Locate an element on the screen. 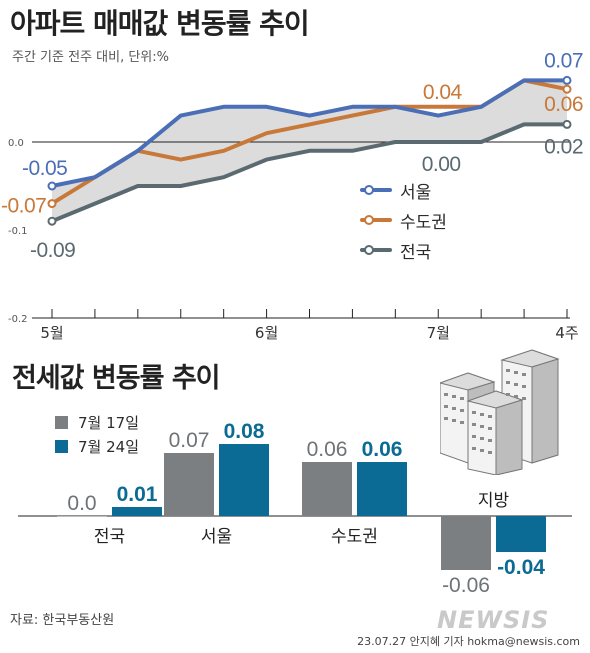  legend-item-week24: 7월 24일 is located at coordinates (97, 446).